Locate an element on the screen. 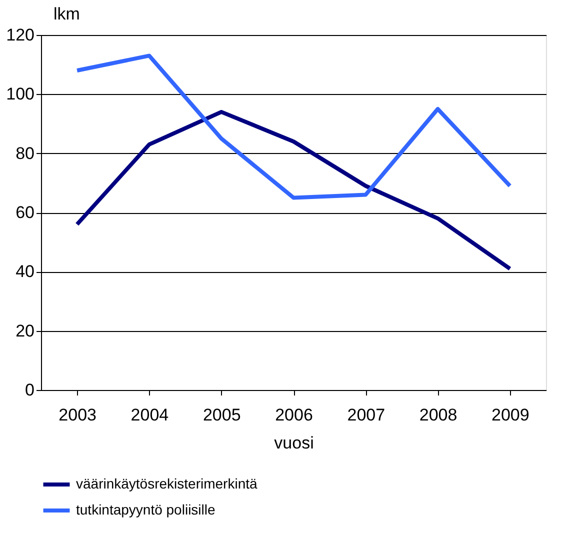  x-tick-label: 2007 is located at coordinates (366, 415).